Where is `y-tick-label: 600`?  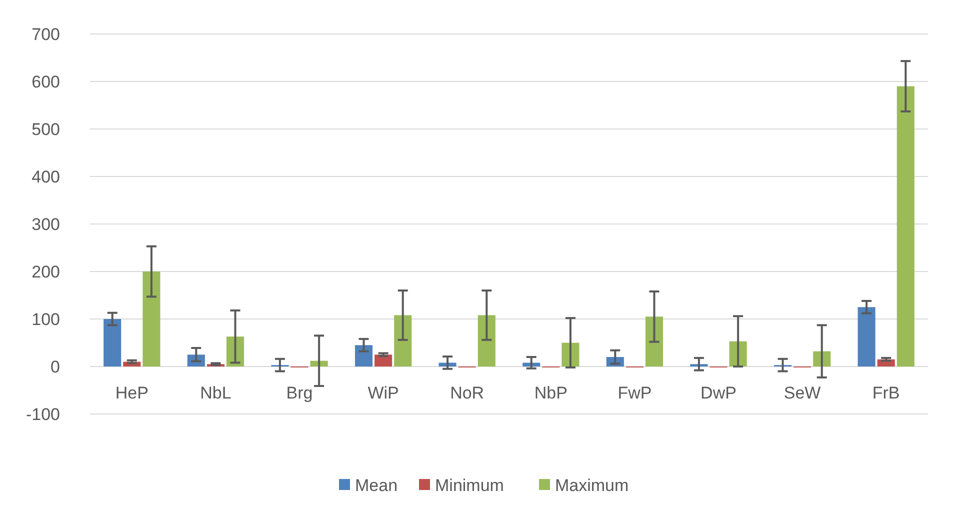
y-tick-label: 600 is located at coordinates (46, 82).